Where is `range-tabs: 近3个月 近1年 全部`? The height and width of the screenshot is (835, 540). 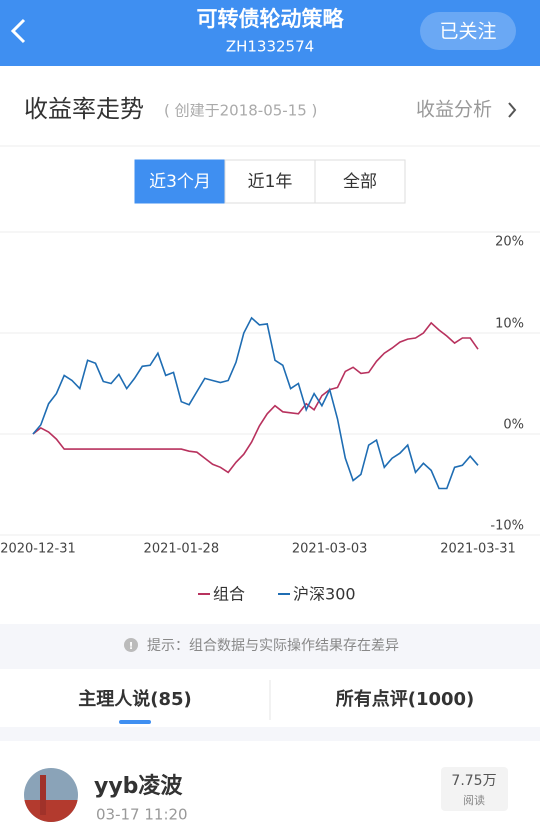
range-tabs: 近3个月 近1年 全部 is located at coordinates (270, 181).